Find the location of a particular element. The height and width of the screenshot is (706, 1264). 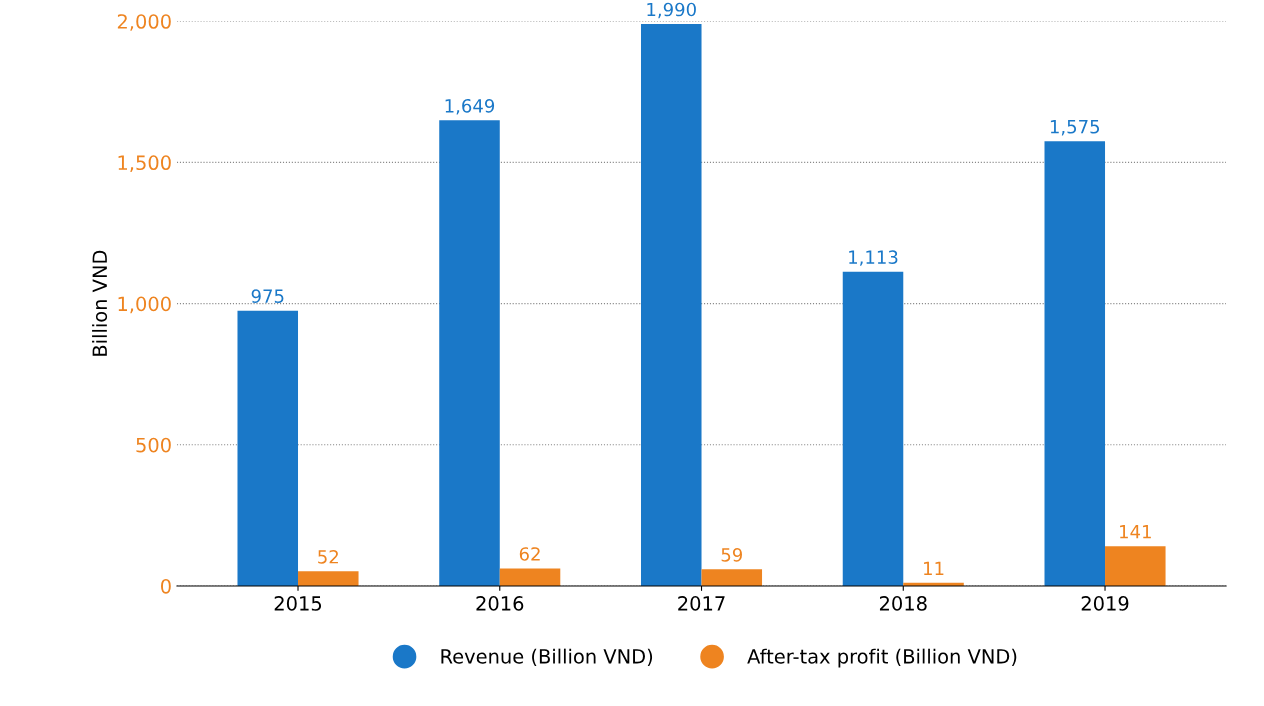

y-tick-label: 2,000 is located at coordinates (144, 22).